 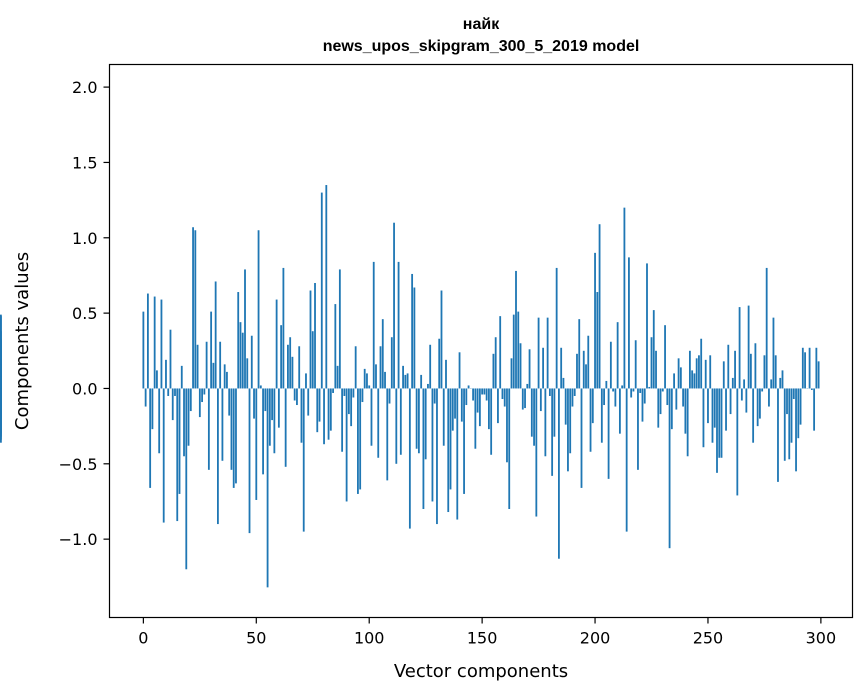 What do you see at coordinates (143, 638) in the screenshot?
I see `x-tick-label: 0` at bounding box center [143, 638].